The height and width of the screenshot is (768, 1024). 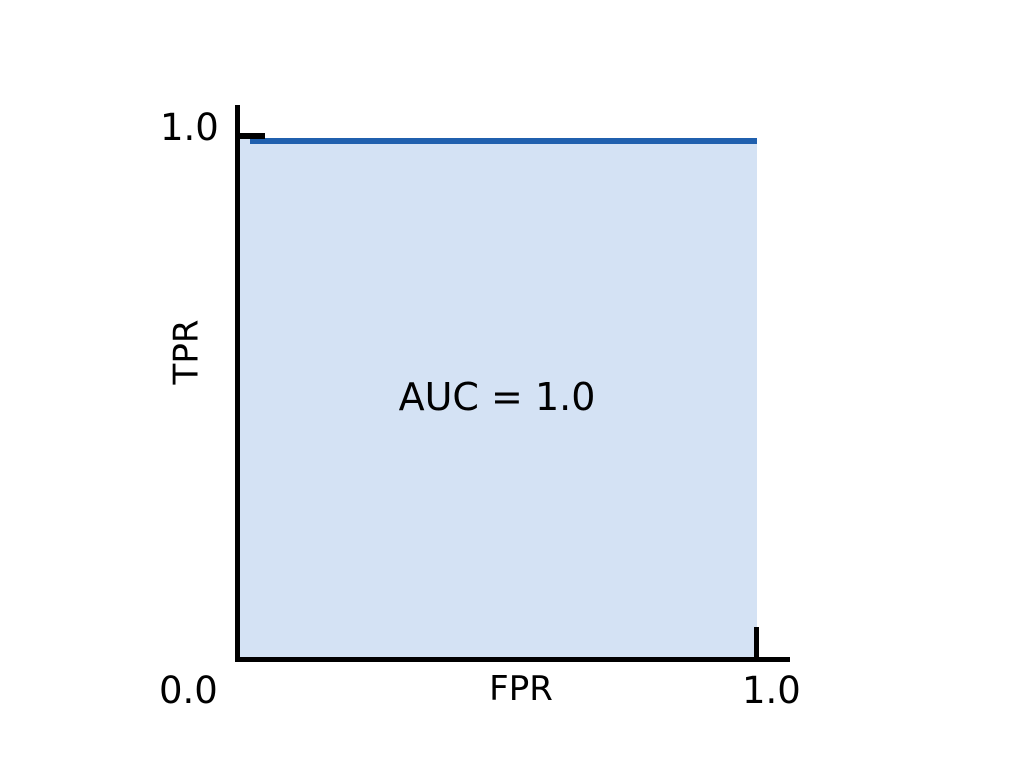 What do you see at coordinates (756, 643) in the screenshot?
I see `x-axis-tick-1.0` at bounding box center [756, 643].